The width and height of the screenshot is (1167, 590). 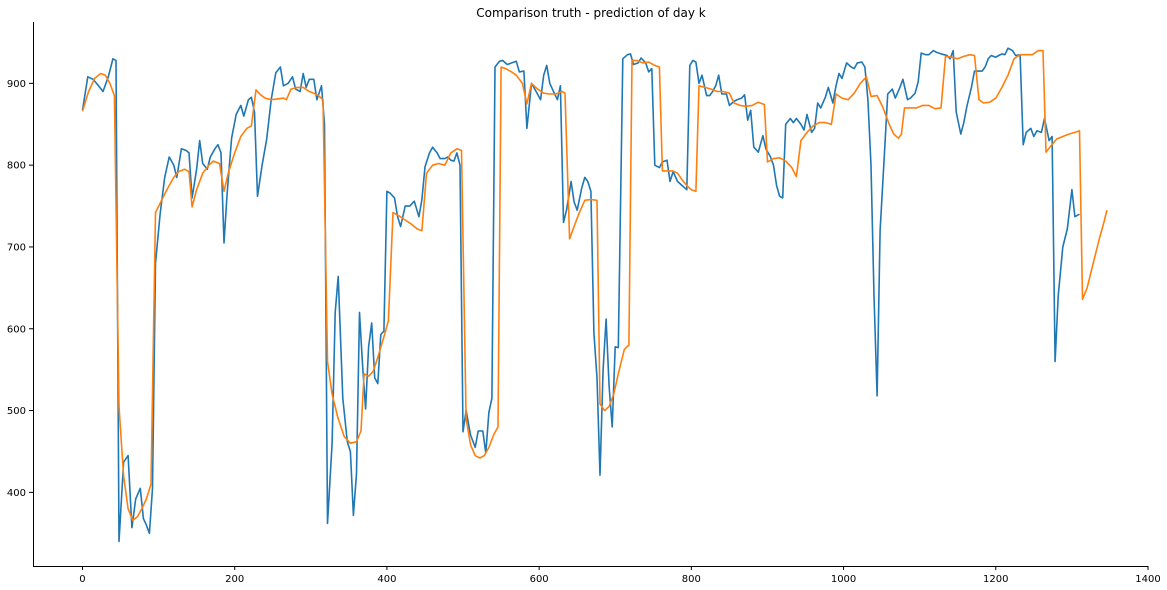 What do you see at coordinates (995, 579) in the screenshot?
I see `x-tick-label: 1200` at bounding box center [995, 579].